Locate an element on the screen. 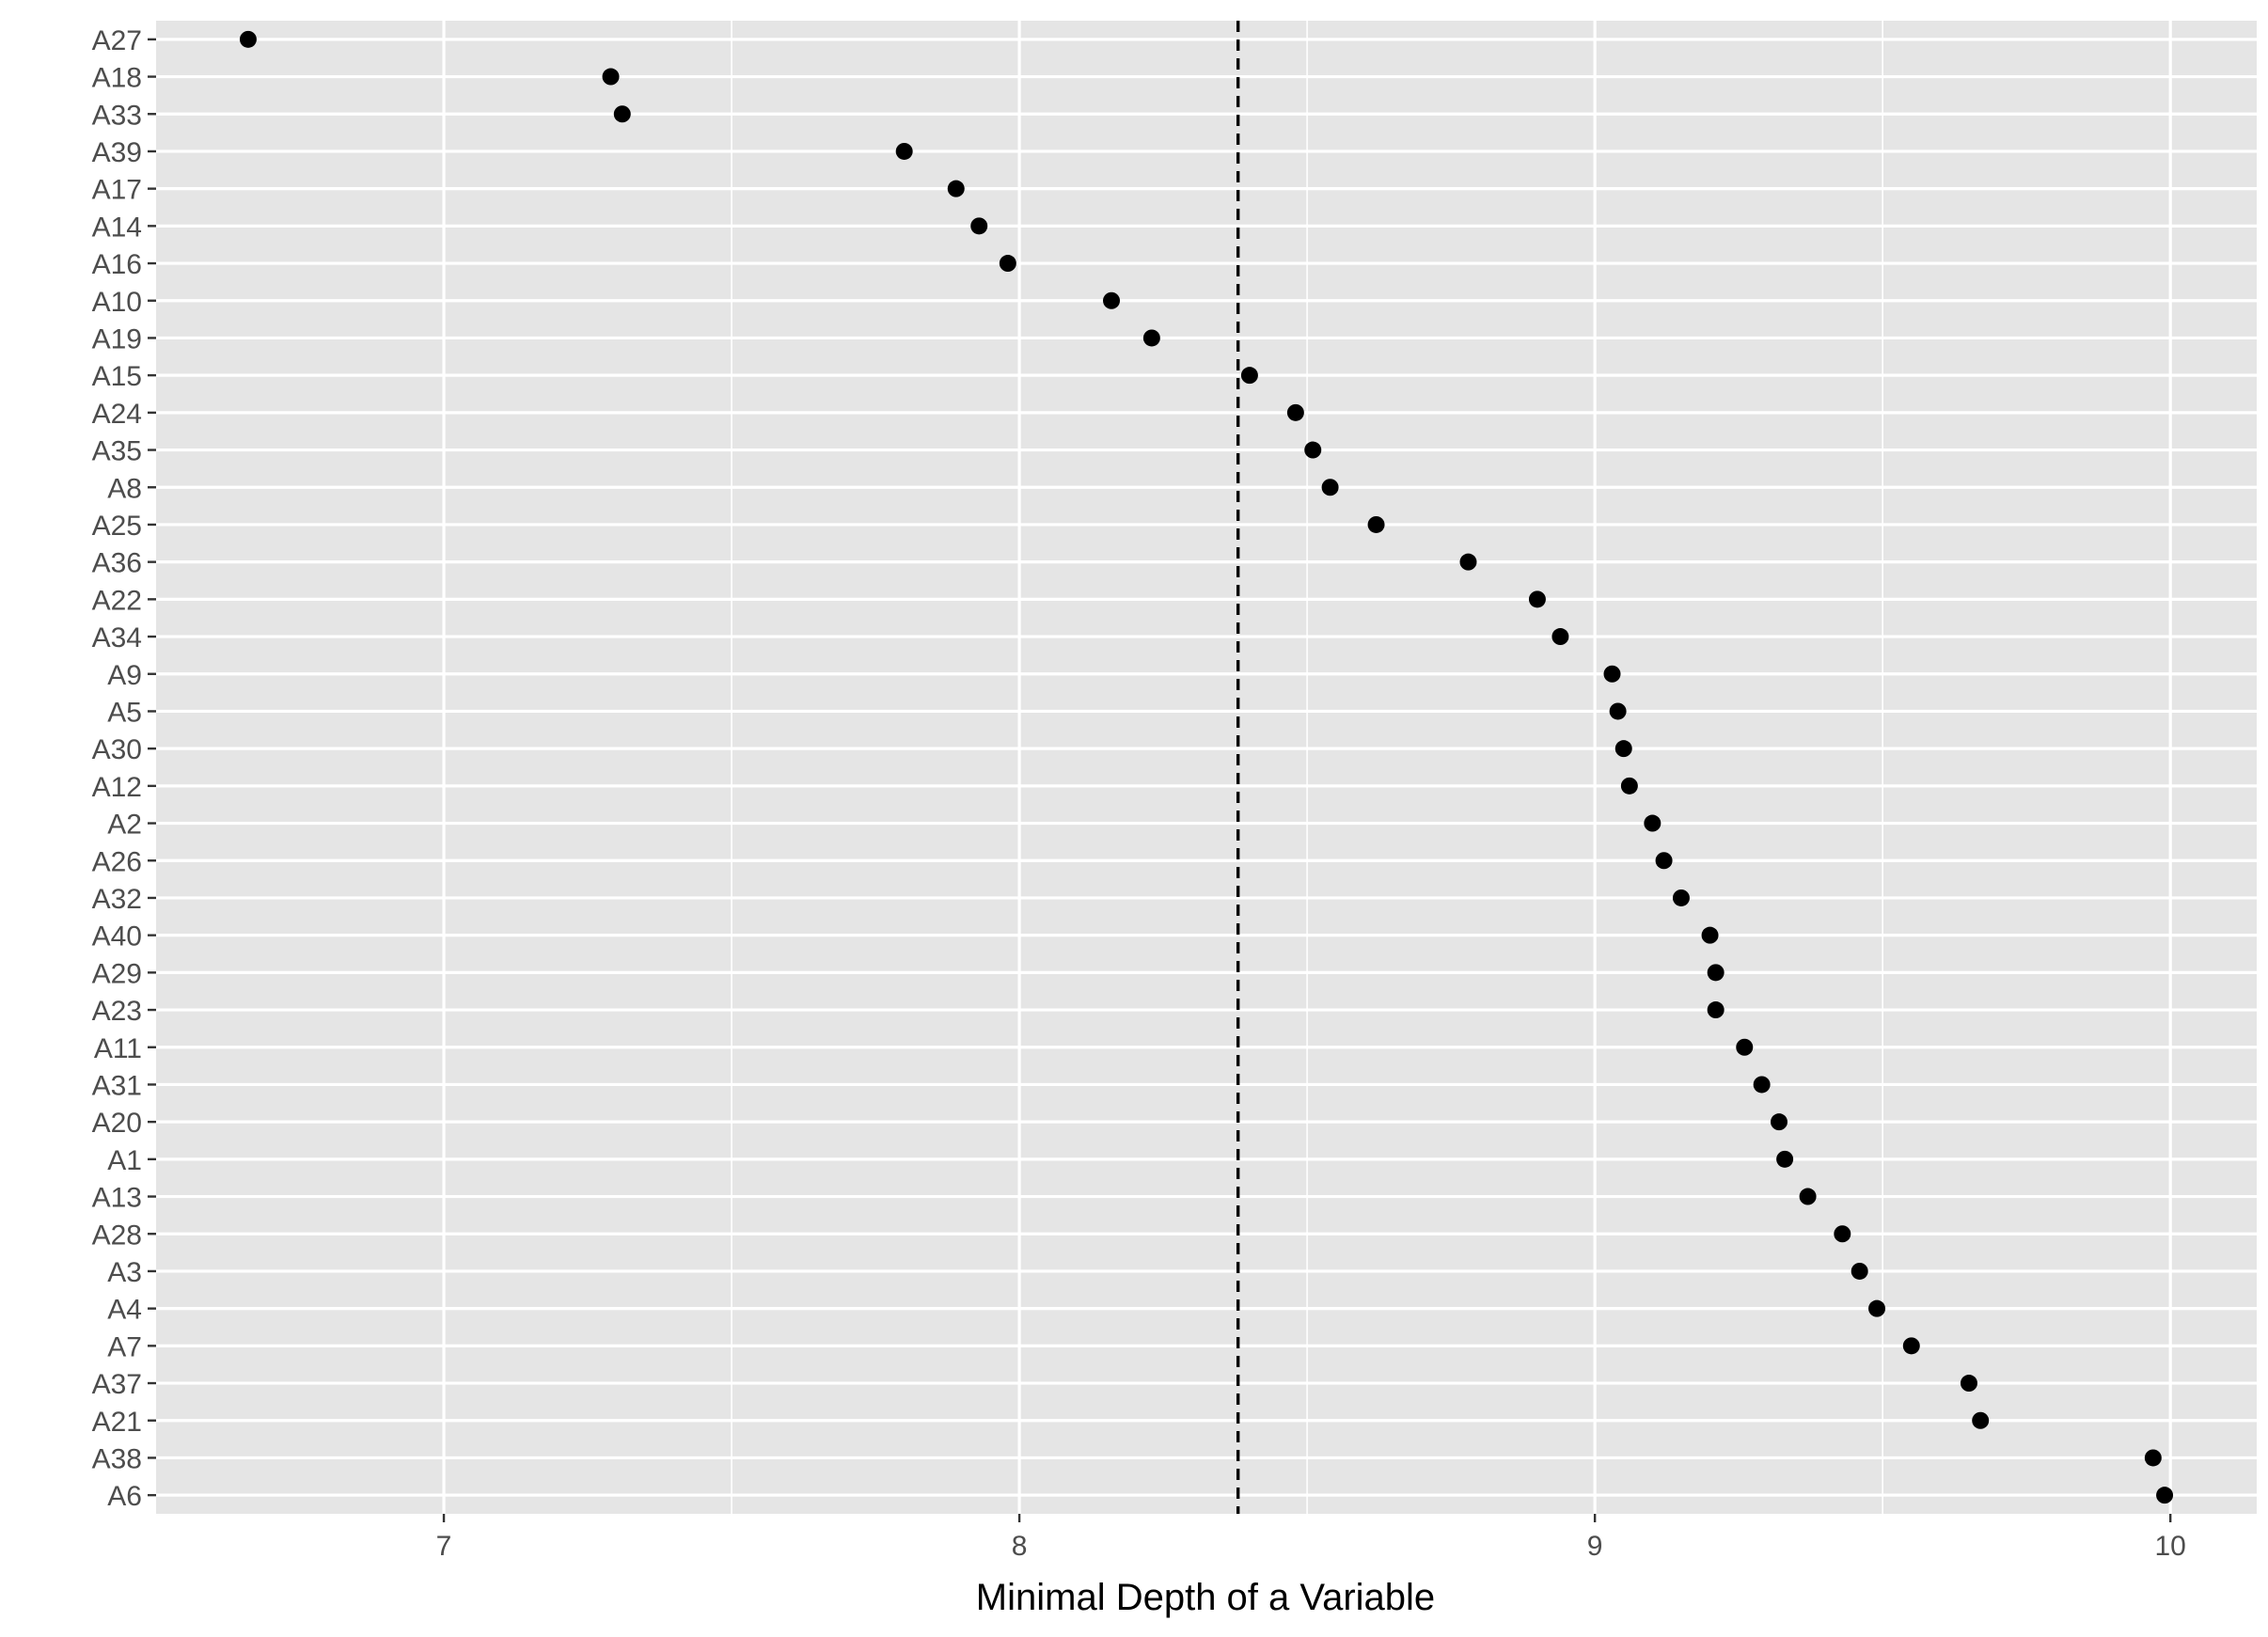  y-tick-label: A15 is located at coordinates (117, 377).